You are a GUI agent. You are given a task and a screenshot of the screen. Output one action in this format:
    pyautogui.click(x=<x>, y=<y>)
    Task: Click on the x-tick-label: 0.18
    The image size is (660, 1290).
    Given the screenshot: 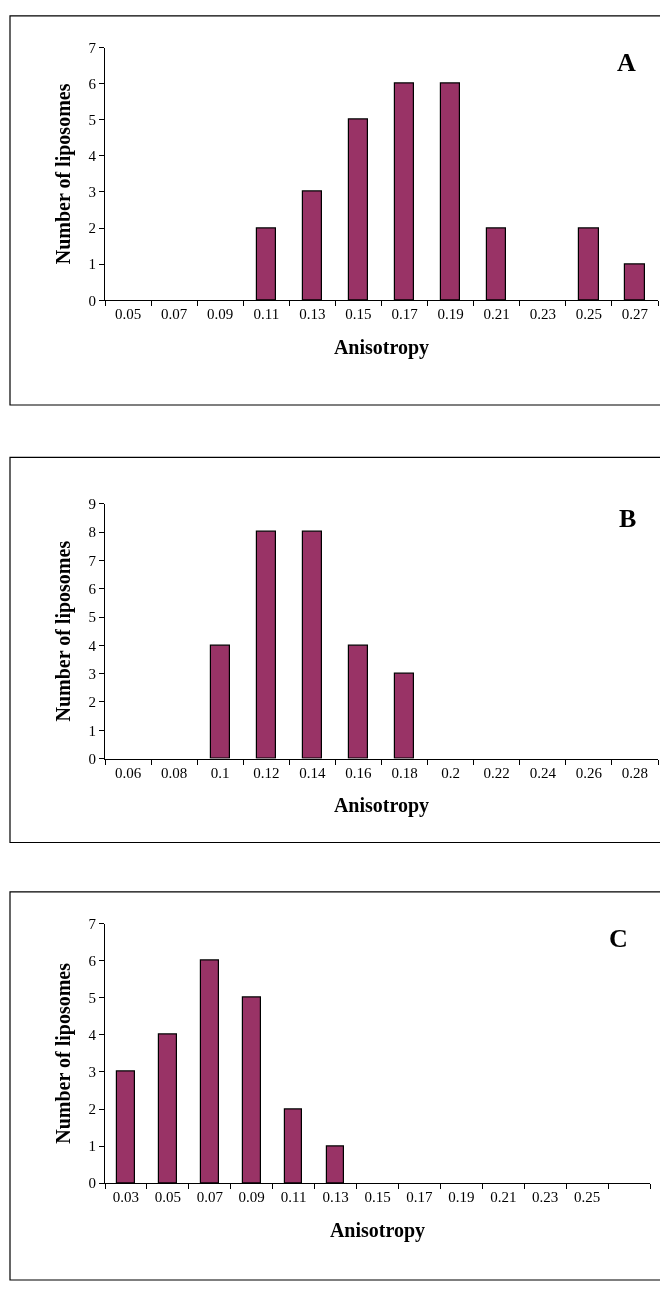 What is the action you would take?
    pyautogui.click(x=404, y=772)
    